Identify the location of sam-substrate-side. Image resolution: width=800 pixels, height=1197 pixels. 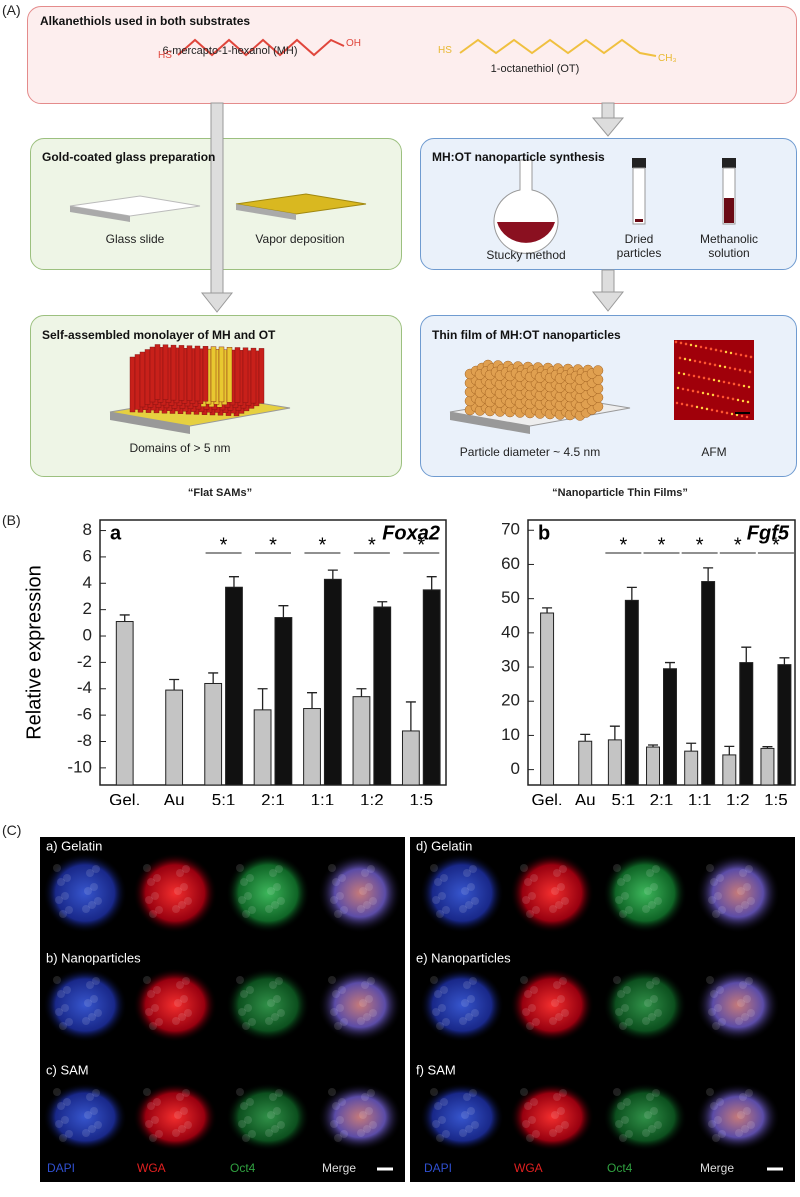
(150, 423).